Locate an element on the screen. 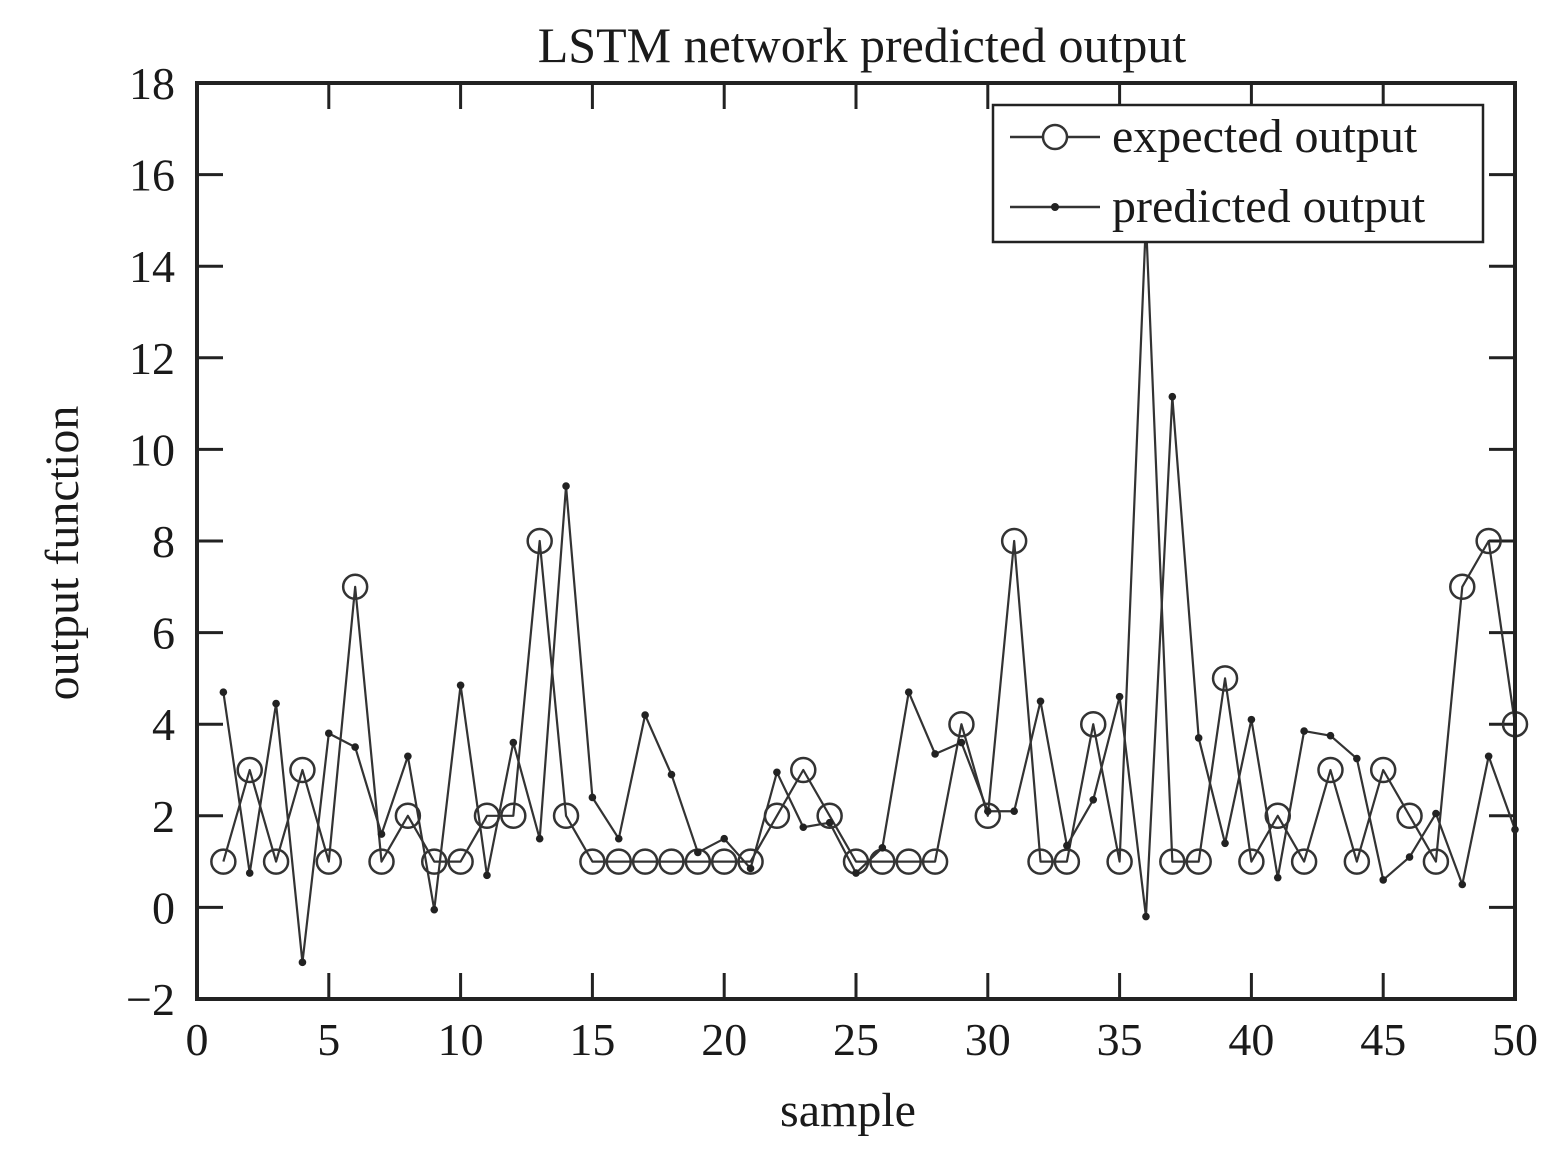 The width and height of the screenshot is (1568, 1167). x-tick-label-20: 20 is located at coordinates (724, 1039).